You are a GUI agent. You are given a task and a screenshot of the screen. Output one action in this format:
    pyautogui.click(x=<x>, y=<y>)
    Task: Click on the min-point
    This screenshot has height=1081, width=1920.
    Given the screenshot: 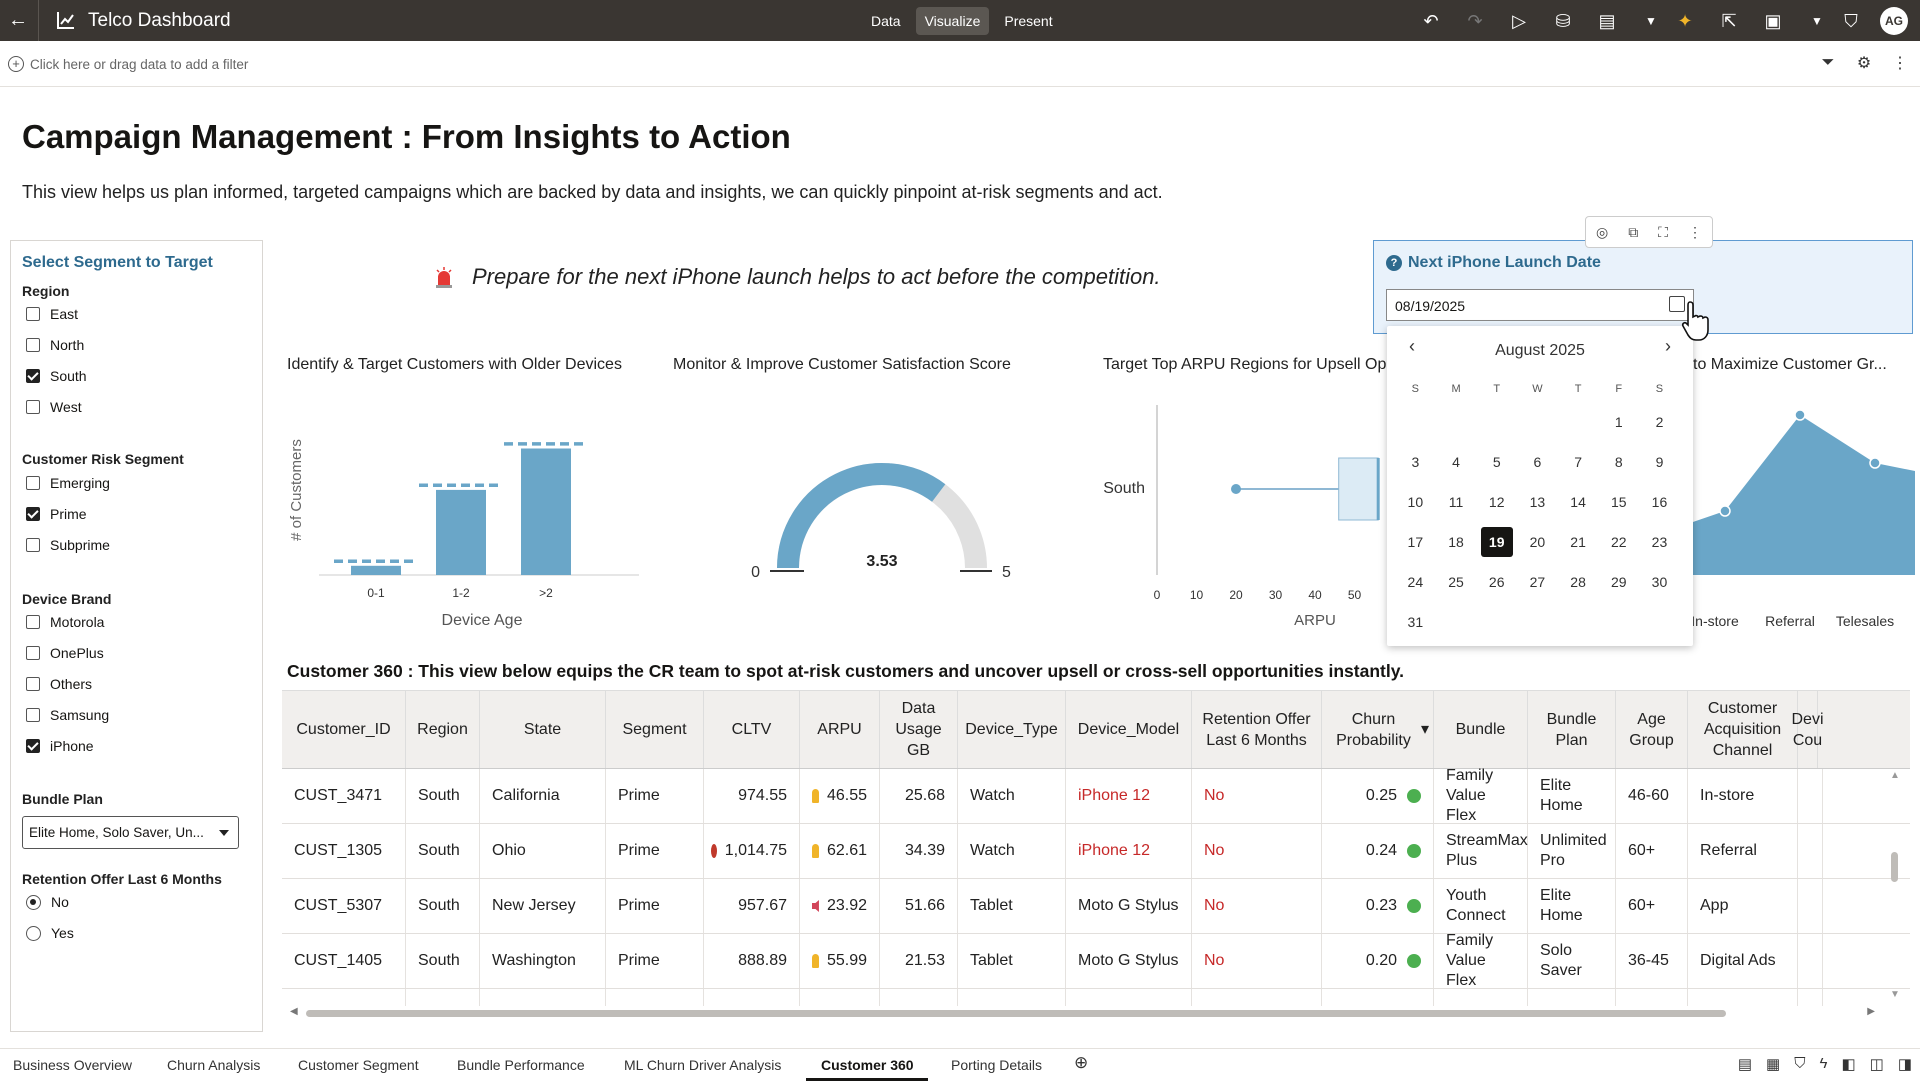 What is the action you would take?
    pyautogui.click(x=1236, y=489)
    